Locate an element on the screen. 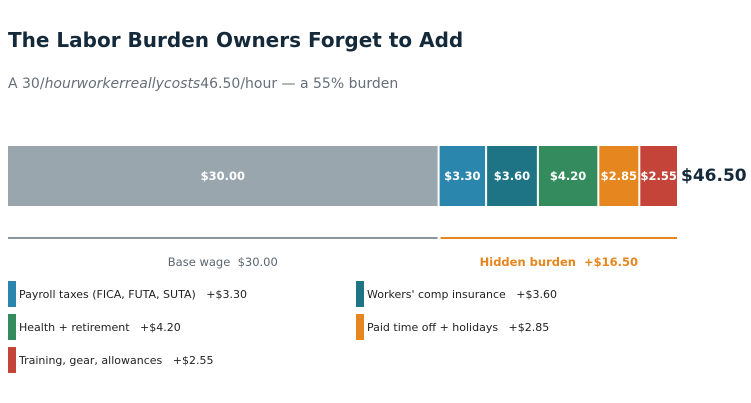  bar-value-label-3: $4.20 is located at coordinates (568, 176).